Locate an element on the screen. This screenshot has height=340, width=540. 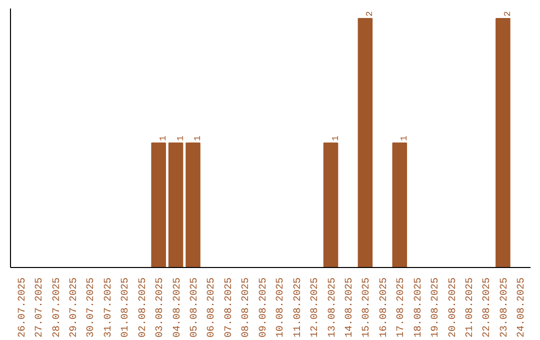
x-tick-label: 29.07.2025 is located at coordinates (74, 307).